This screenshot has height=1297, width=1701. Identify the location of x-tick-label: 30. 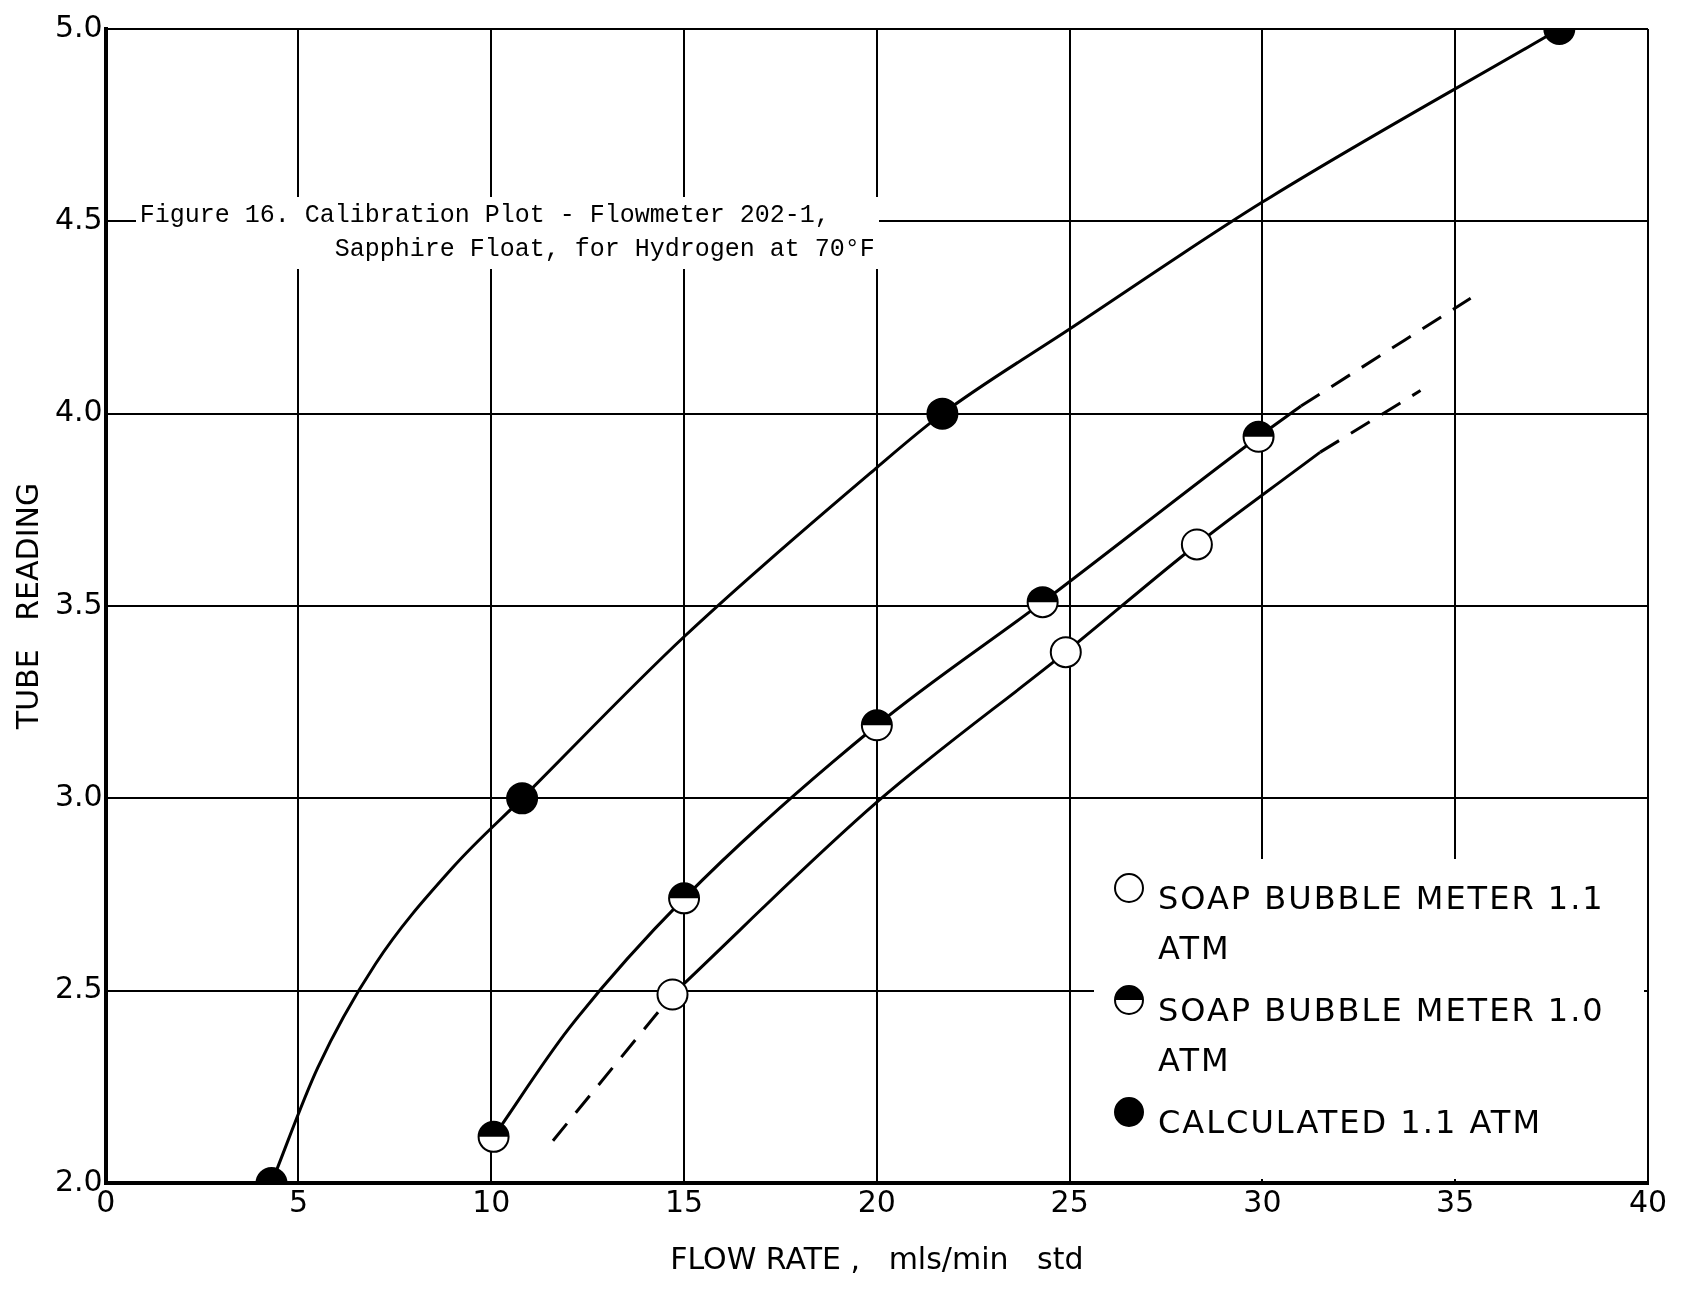
(1262, 1201).